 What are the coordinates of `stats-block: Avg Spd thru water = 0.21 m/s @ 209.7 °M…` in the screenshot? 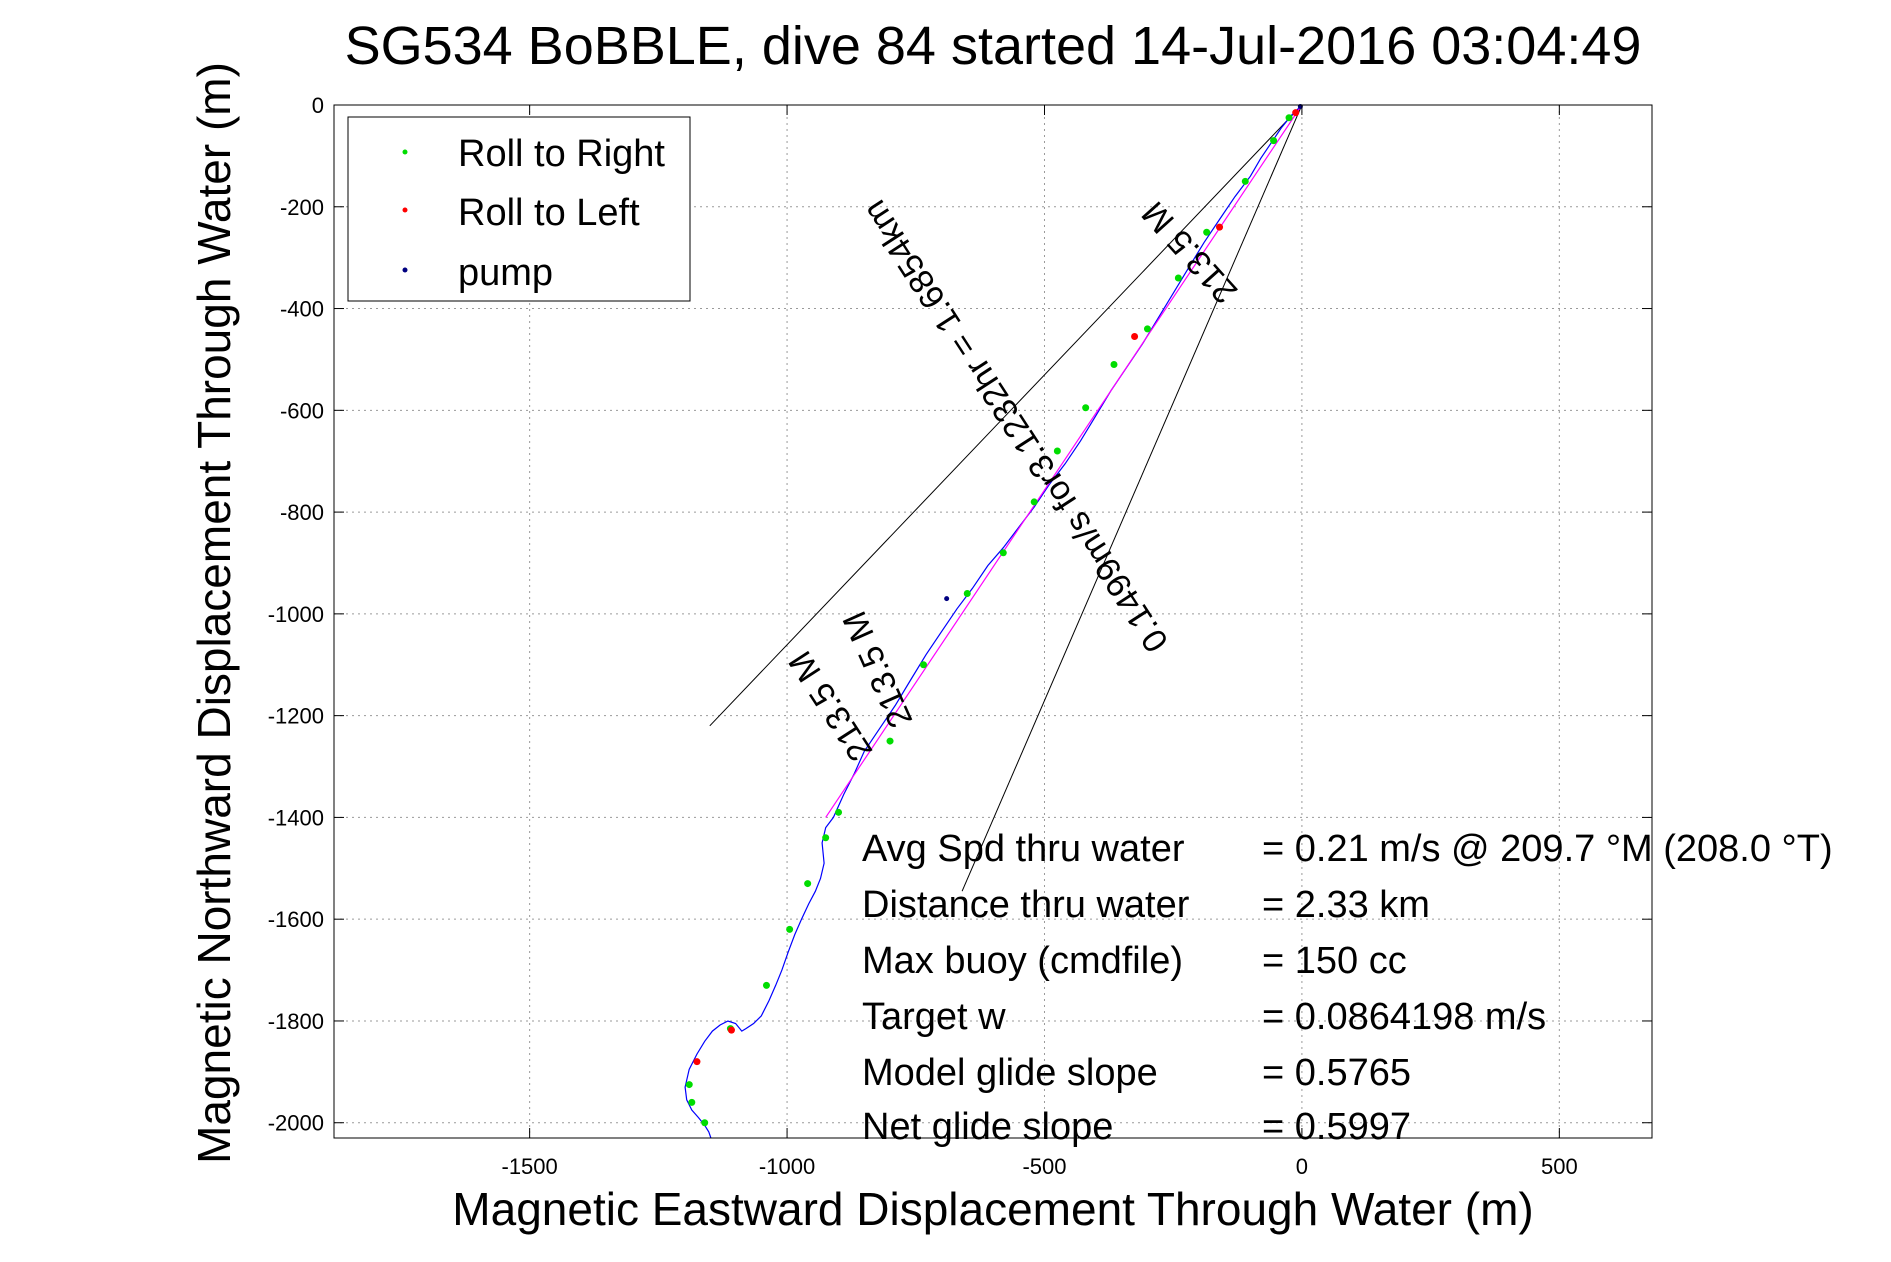 It's located at (1347, 988).